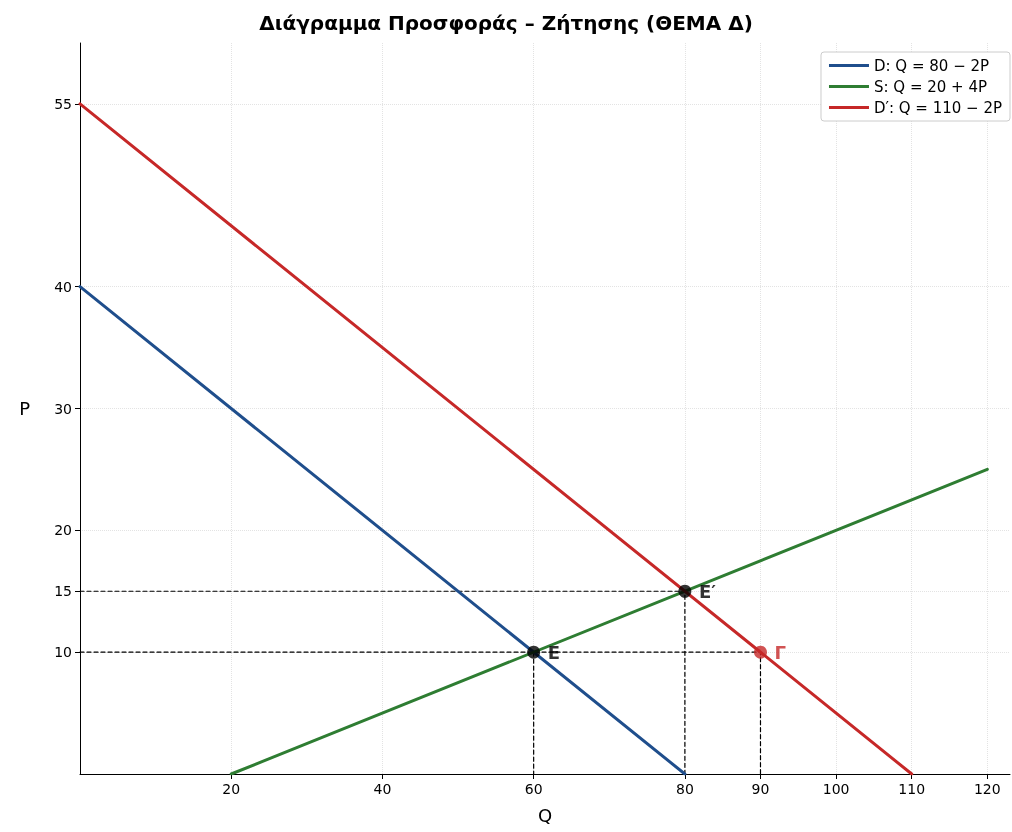  What do you see at coordinates (707, 591) in the screenshot?
I see `annotation: E′` at bounding box center [707, 591].